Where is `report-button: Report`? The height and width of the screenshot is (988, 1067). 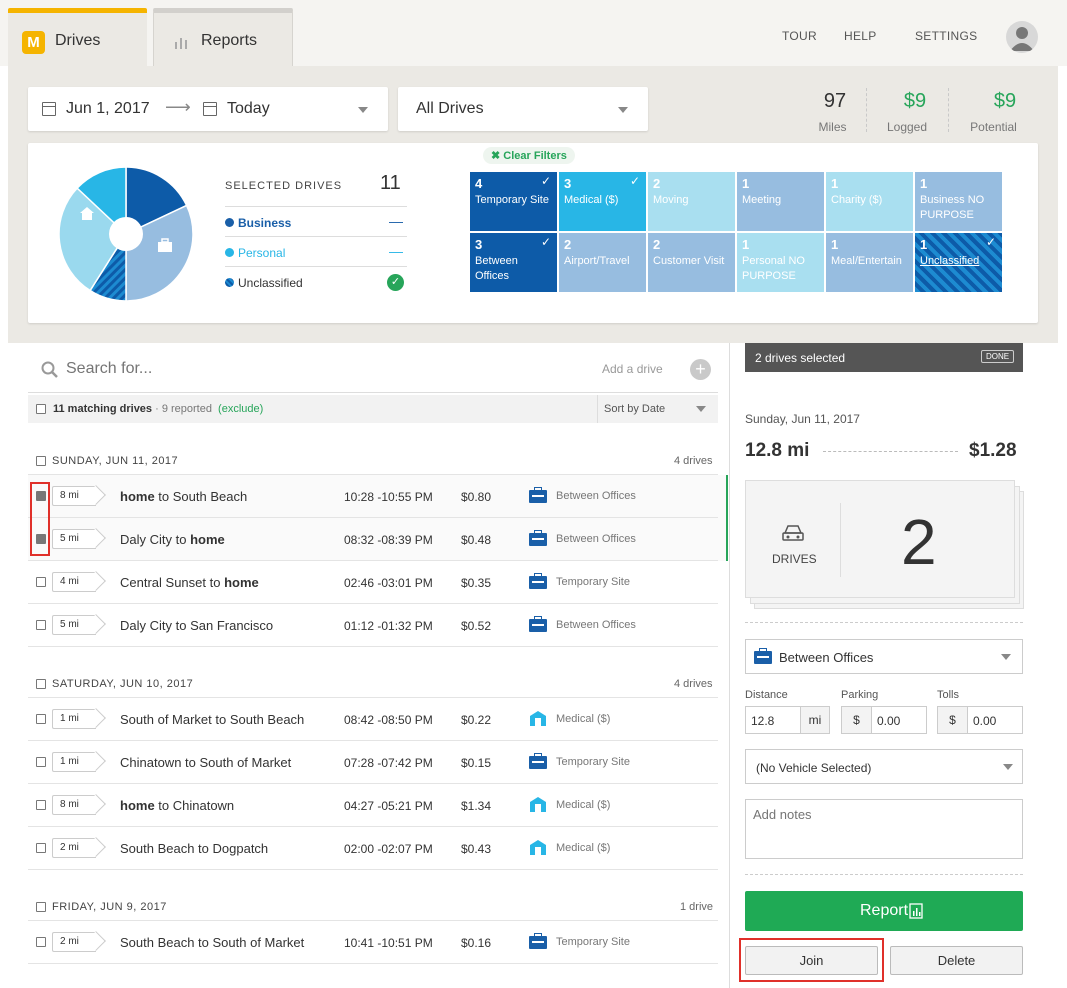 report-button: Report is located at coordinates (884, 911).